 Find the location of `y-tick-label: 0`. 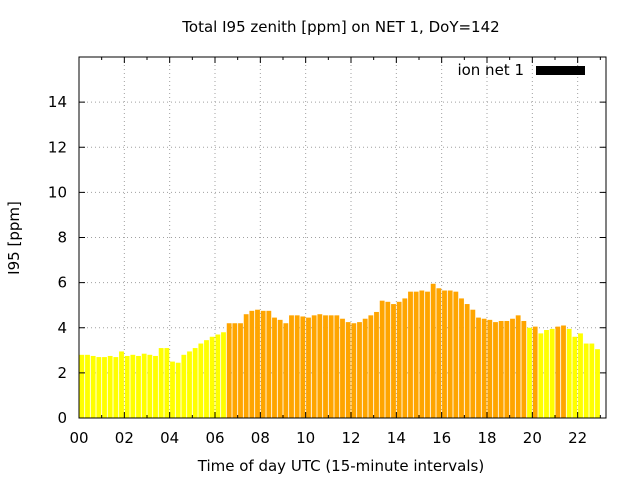

y-tick-label: 0 is located at coordinates (62, 418).